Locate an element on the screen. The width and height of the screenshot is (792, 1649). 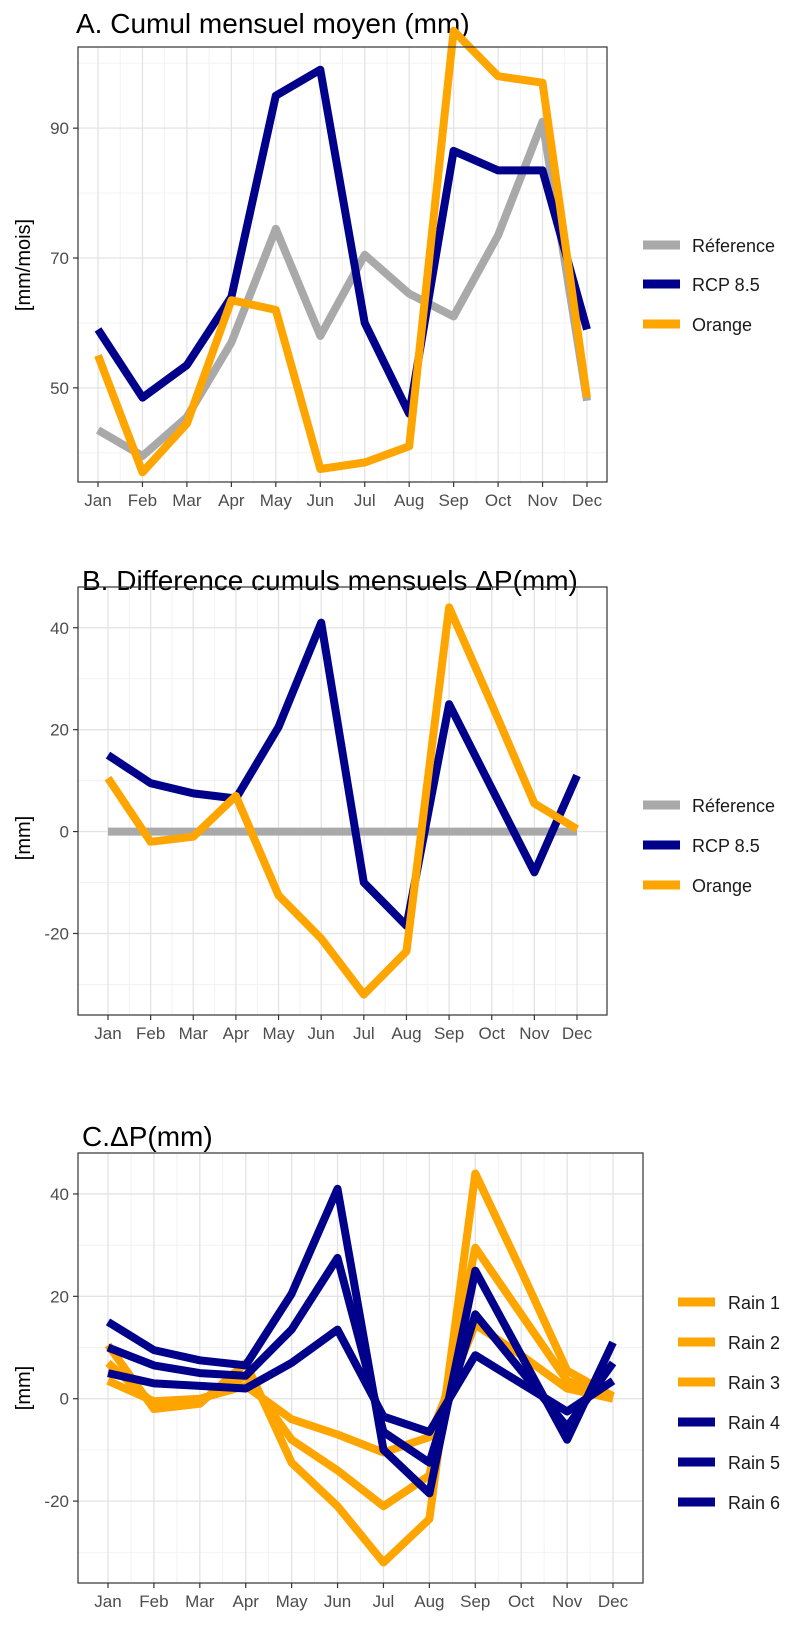
panel-c-y-axis-title: [mm] is located at coordinates (24, 1388).